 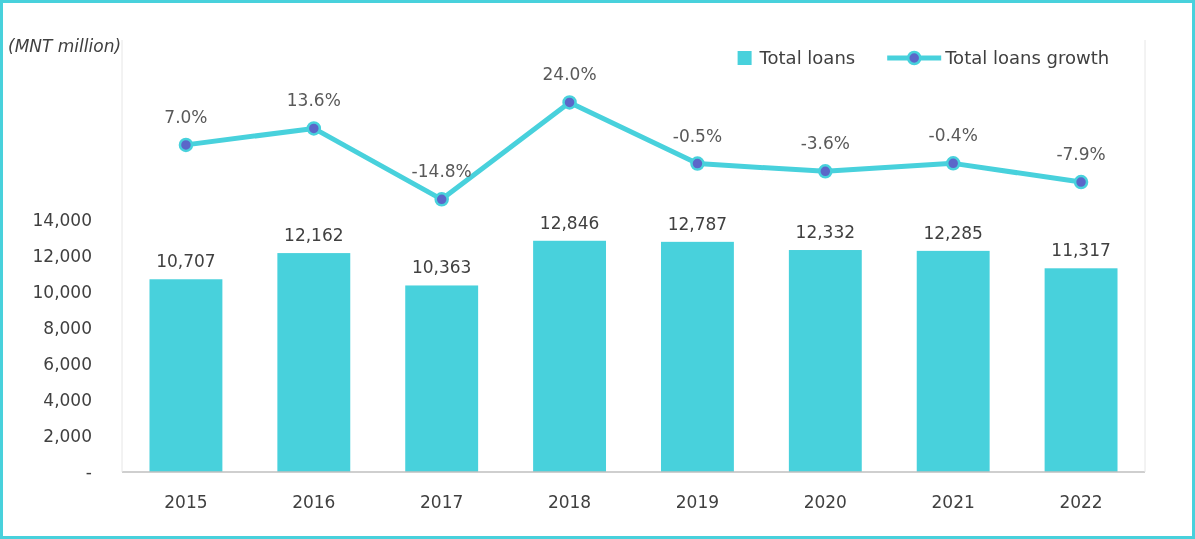 What do you see at coordinates (62, 256) in the screenshot?
I see `y-tick-label: 12,000` at bounding box center [62, 256].